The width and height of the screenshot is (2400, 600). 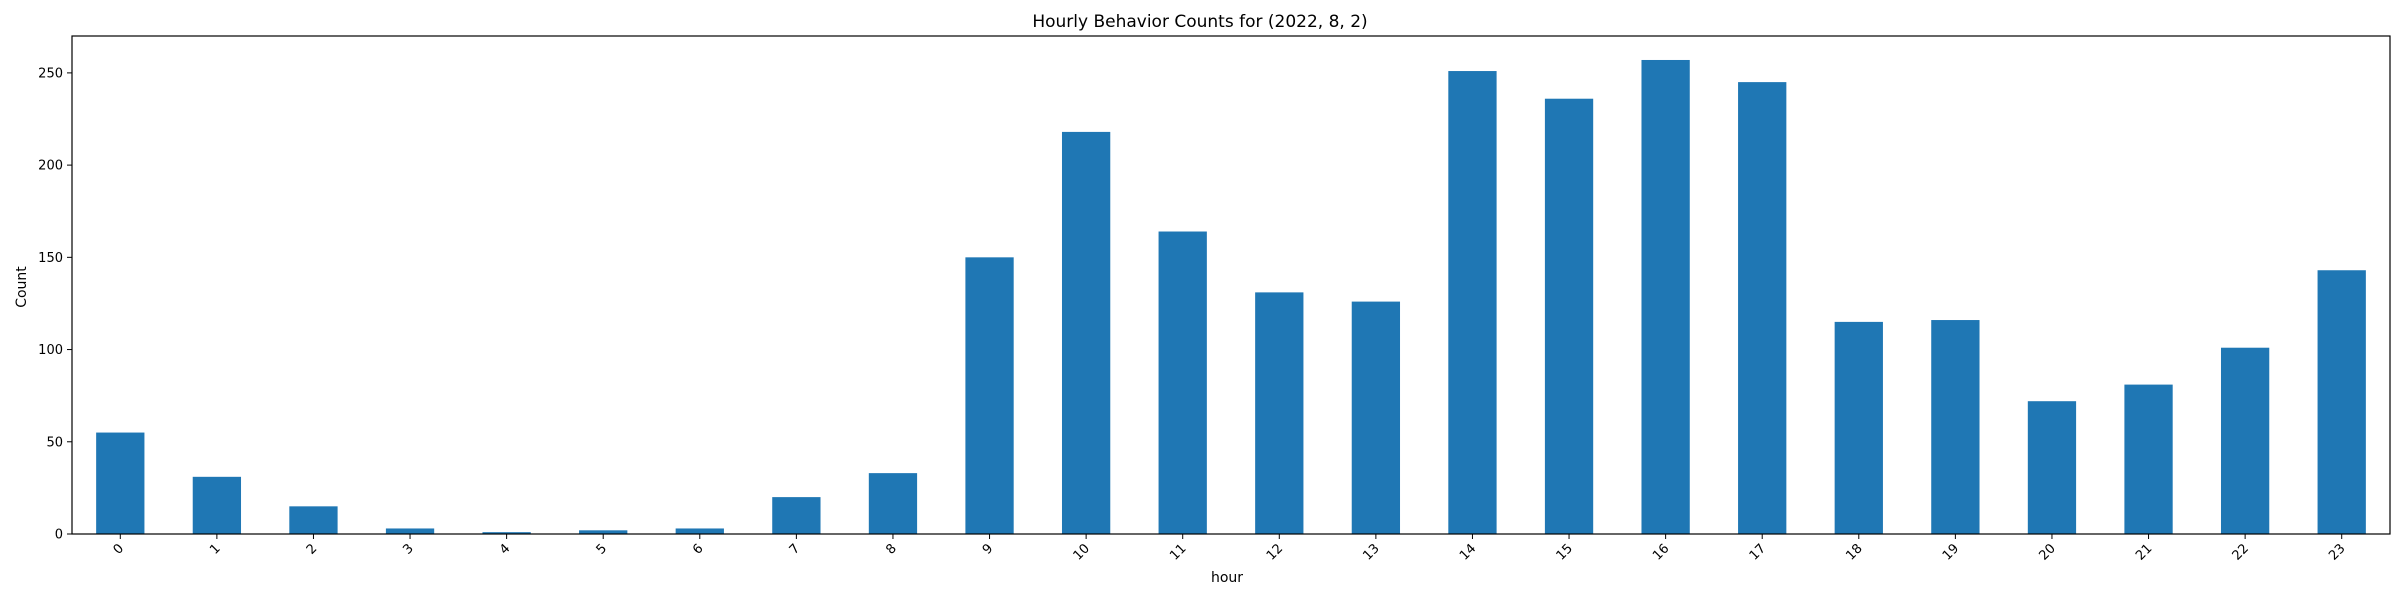 What do you see at coordinates (1661, 552) in the screenshot?
I see `x-tick-label: 16` at bounding box center [1661, 552].